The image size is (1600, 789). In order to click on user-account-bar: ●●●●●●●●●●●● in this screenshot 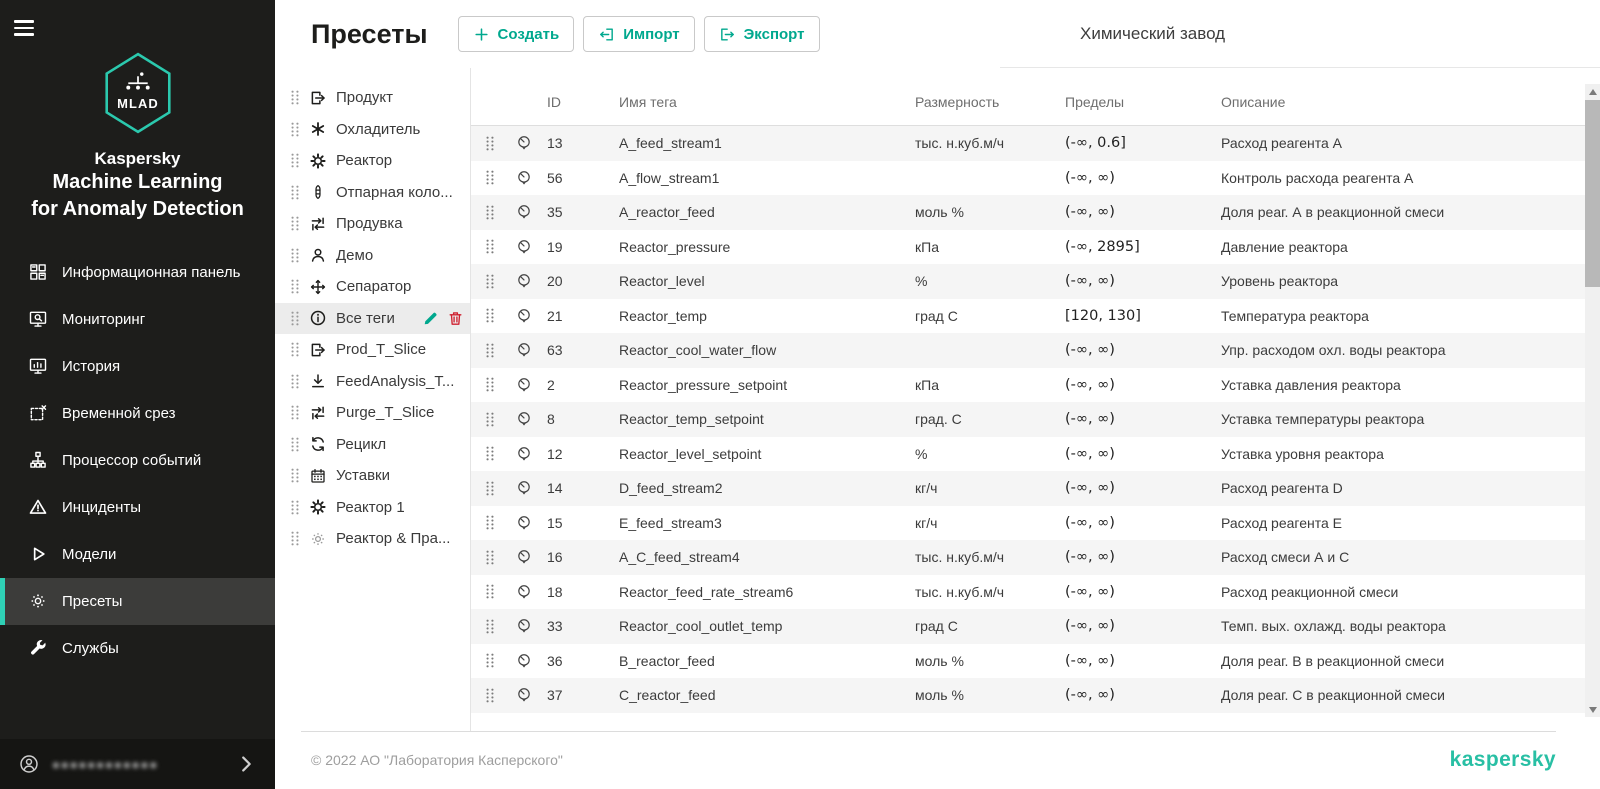, I will do `click(137, 764)`.